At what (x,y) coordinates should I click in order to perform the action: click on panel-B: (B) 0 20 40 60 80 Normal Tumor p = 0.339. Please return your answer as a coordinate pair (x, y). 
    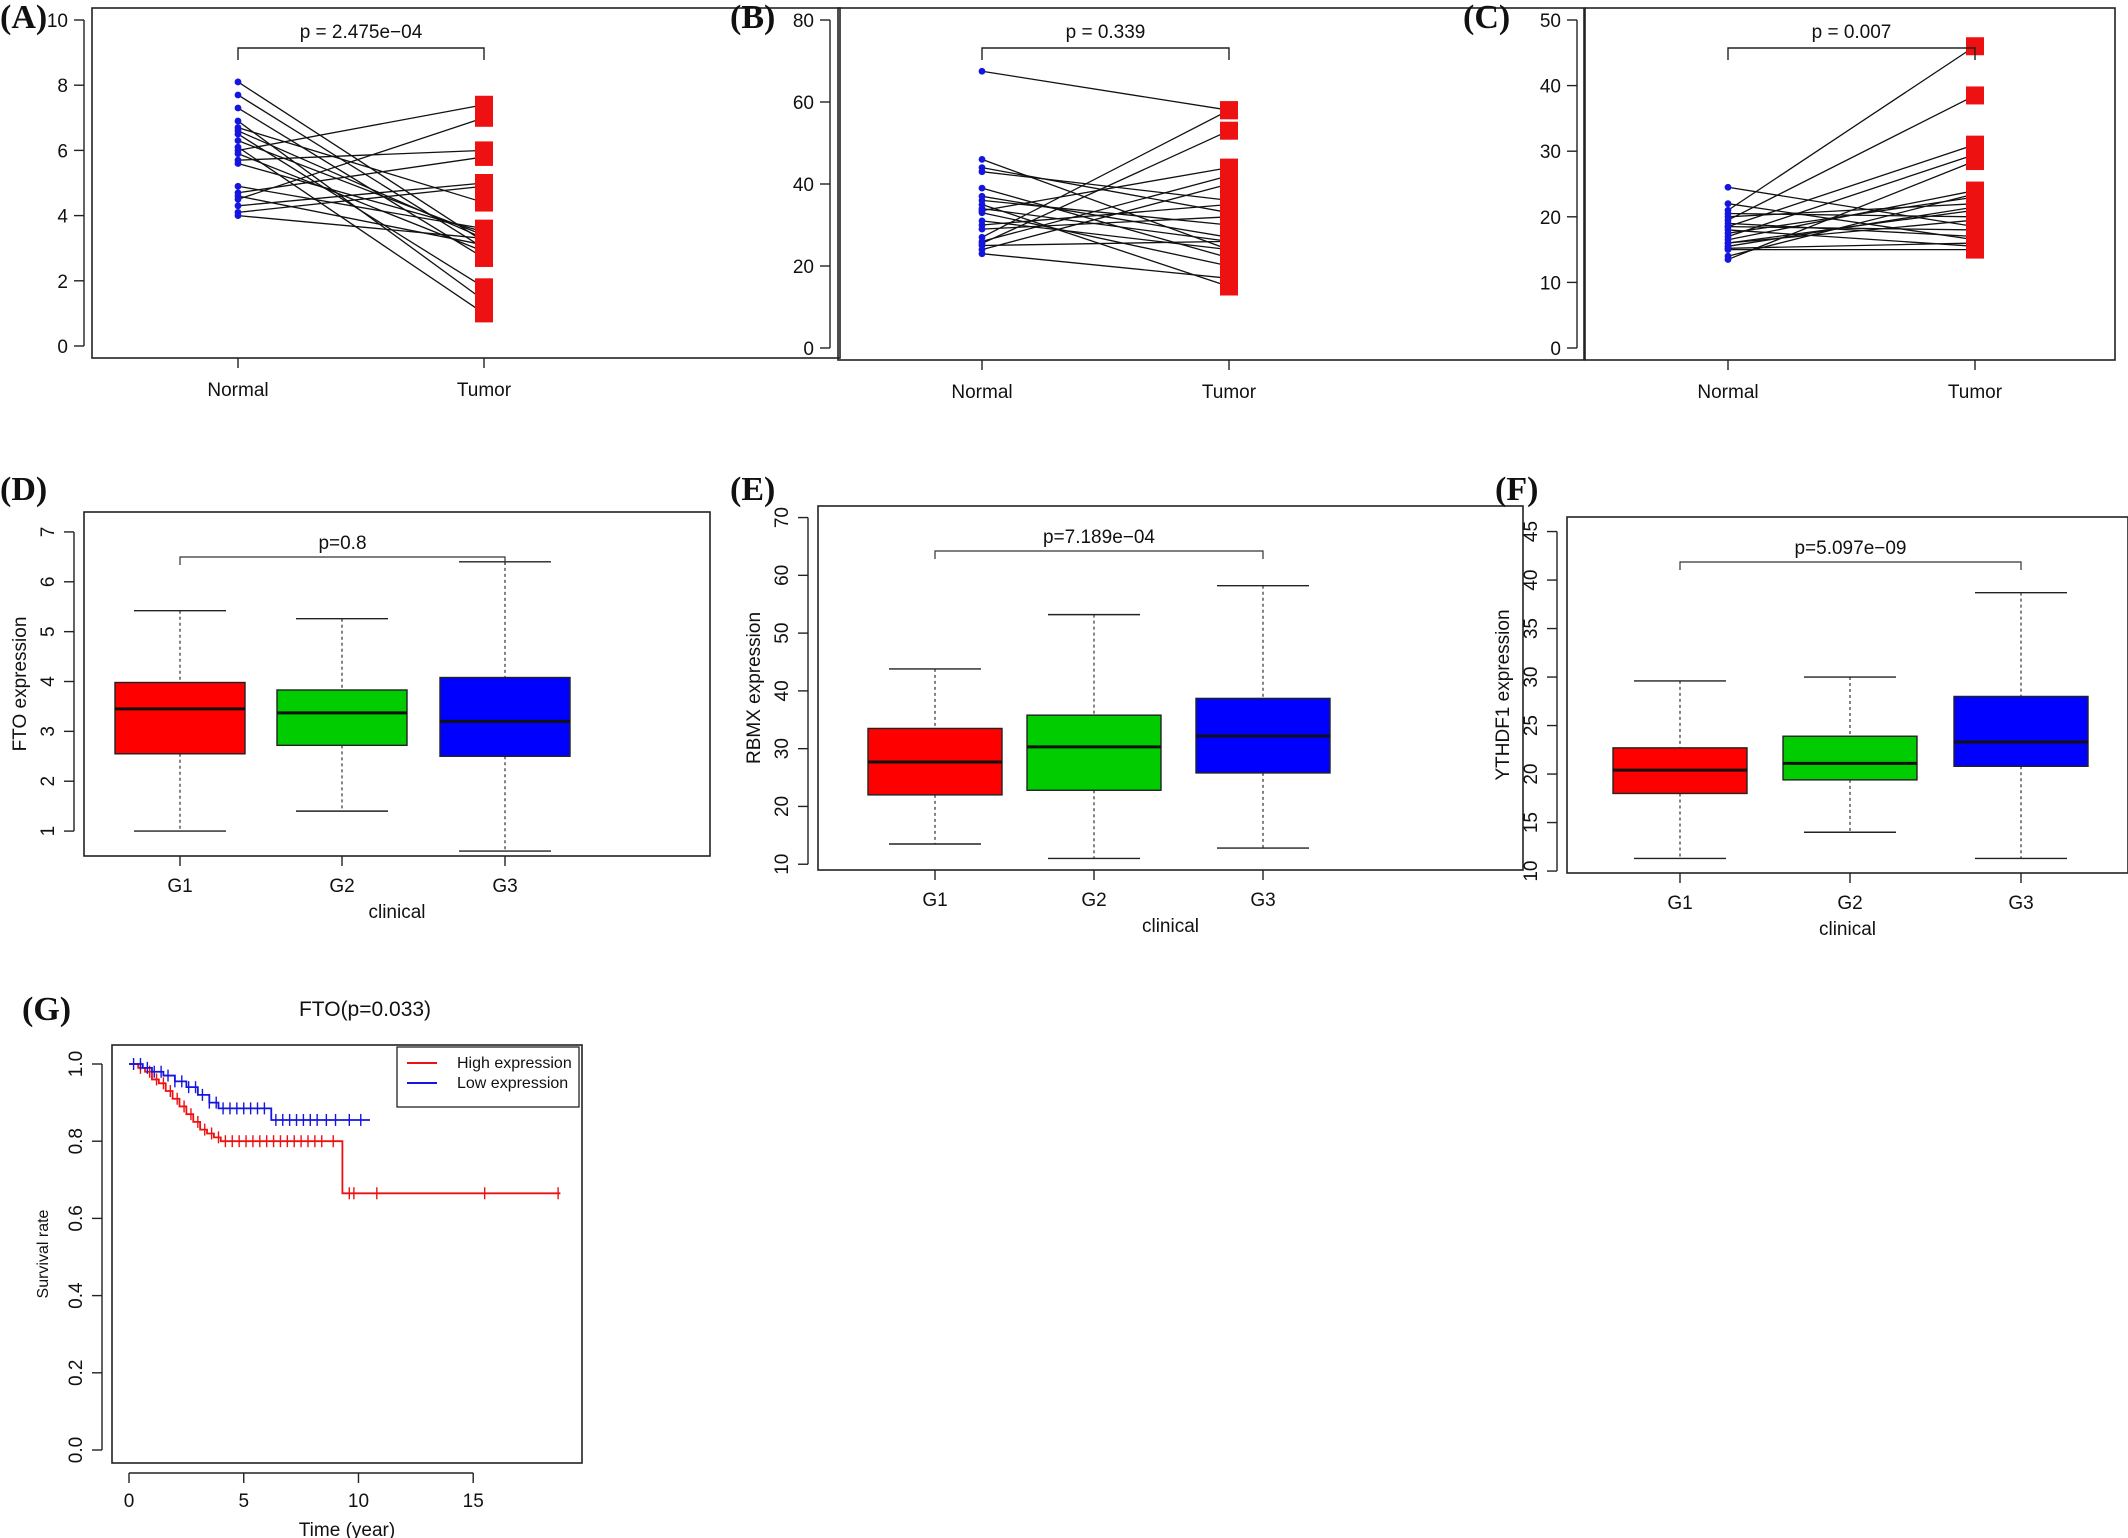
    Looking at the image, I should click on (1157, 201).